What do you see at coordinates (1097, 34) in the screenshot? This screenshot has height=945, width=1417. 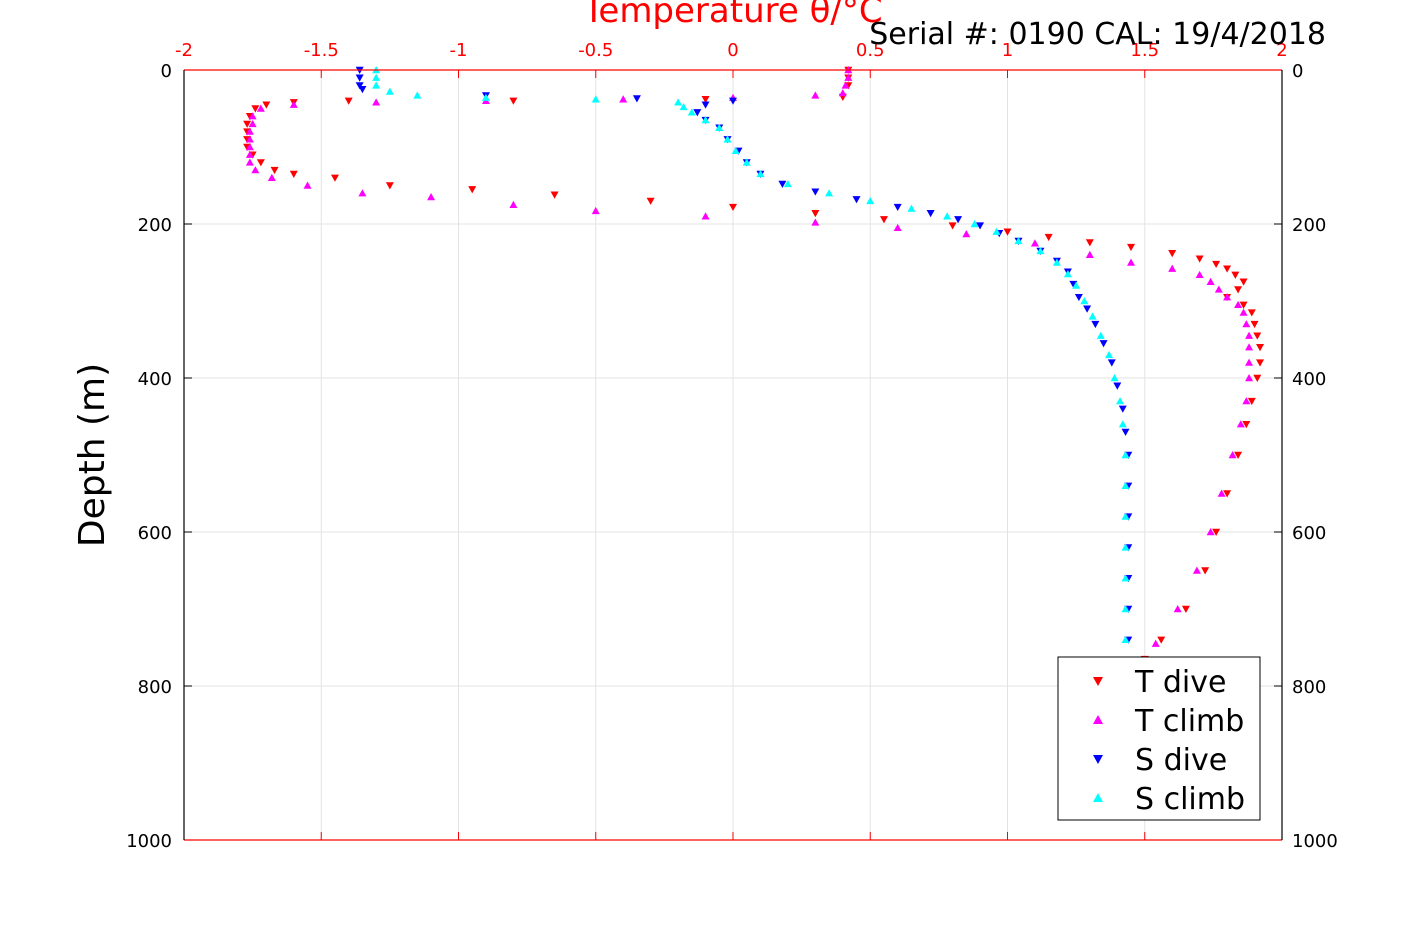 I see `chart-title: Serial #: 0190 CAL: 19/4/2018` at bounding box center [1097, 34].